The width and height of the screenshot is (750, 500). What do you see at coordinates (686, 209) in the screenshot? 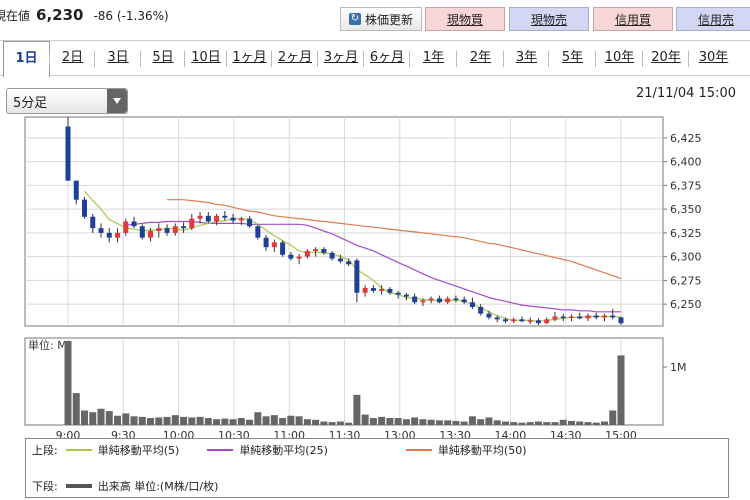
I see `y-tick-label: 6,350` at bounding box center [686, 209].